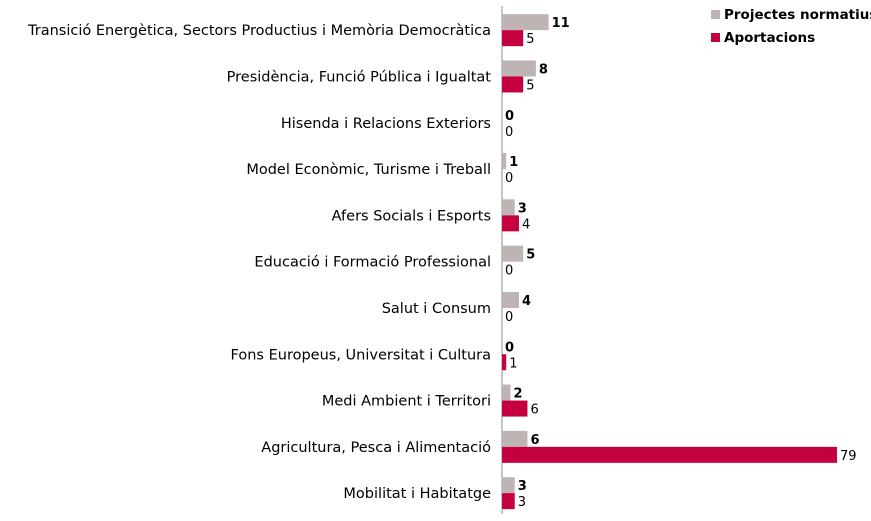 The height and width of the screenshot is (521, 871). What do you see at coordinates (848, 456) in the screenshot?
I see `data-label-aportacions-agricultura-pesca-i-alimentacio: 79` at bounding box center [848, 456].